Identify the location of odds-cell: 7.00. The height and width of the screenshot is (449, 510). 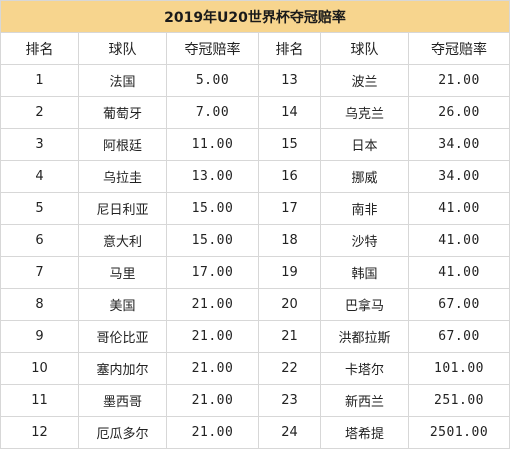
(212, 112).